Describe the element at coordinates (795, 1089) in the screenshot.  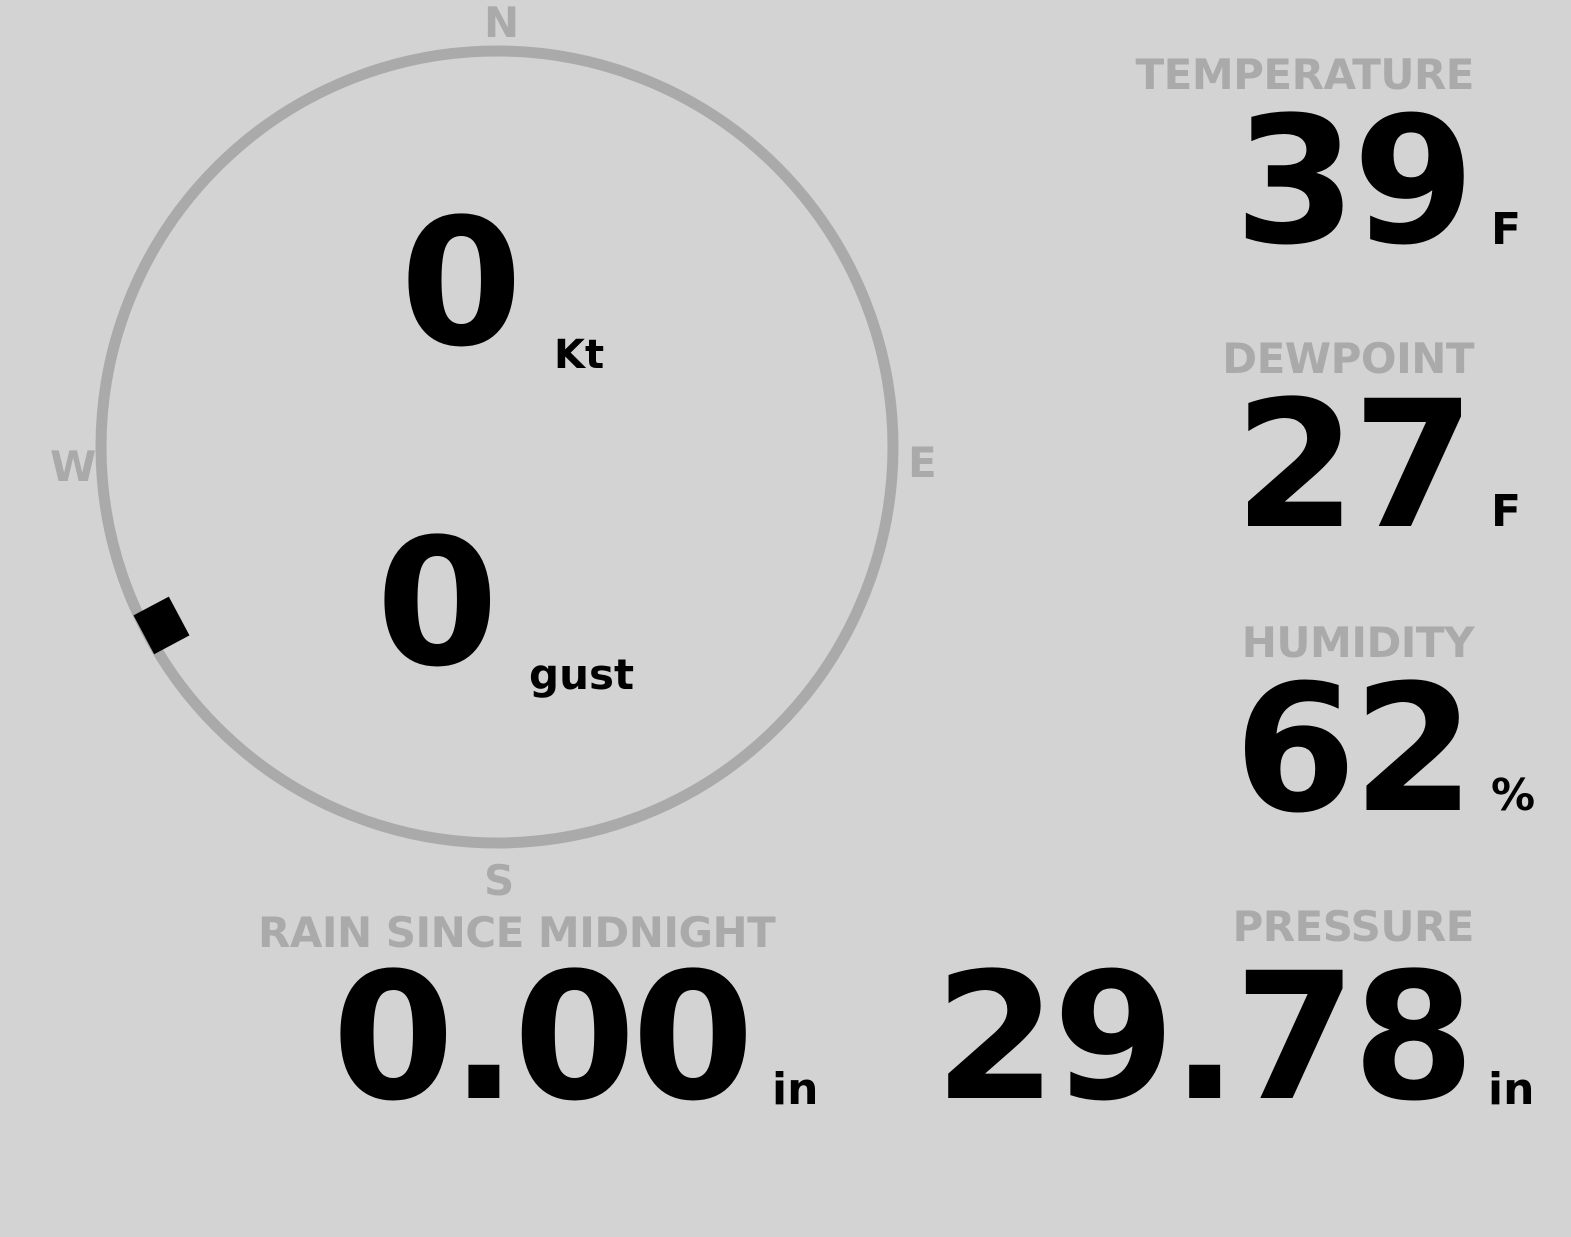
I see `rain-unit: in` at that location.